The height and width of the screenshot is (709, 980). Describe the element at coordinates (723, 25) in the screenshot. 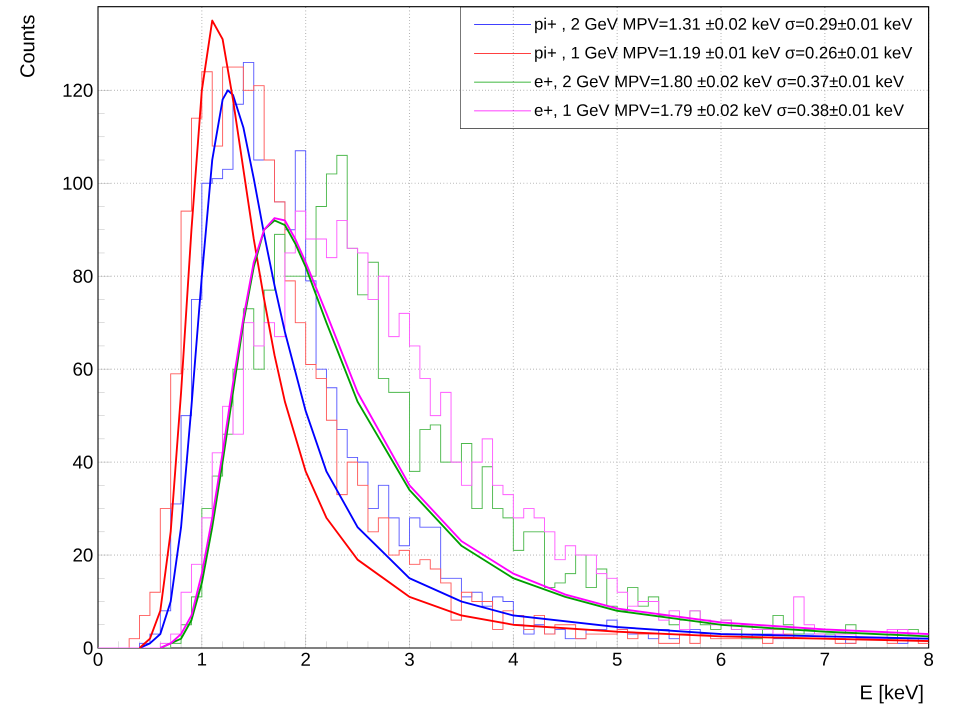

I see `legend-label: pi+ , 2 GeV MPV=1.31 ±0.02 keV σ=0.29±0.01 keV` at that location.